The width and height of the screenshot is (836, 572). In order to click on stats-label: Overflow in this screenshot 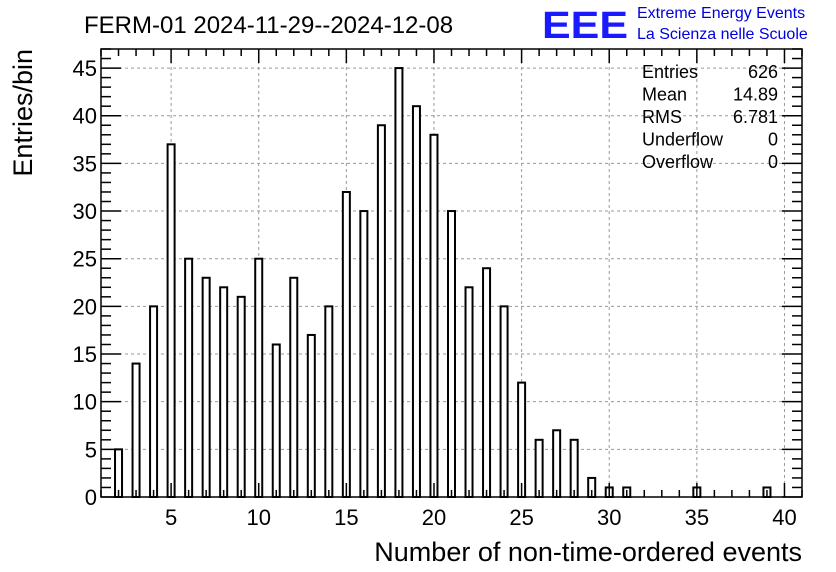, I will do `click(678, 162)`.